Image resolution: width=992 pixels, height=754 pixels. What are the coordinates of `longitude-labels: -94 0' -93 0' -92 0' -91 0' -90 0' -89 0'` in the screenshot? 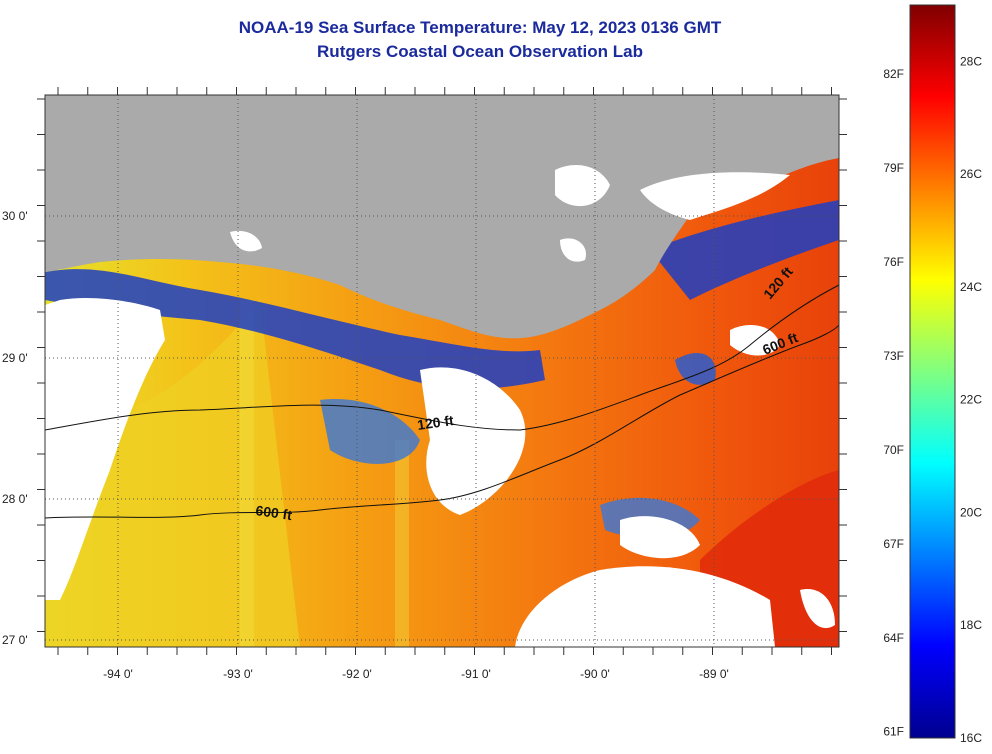 It's located at (416, 674).